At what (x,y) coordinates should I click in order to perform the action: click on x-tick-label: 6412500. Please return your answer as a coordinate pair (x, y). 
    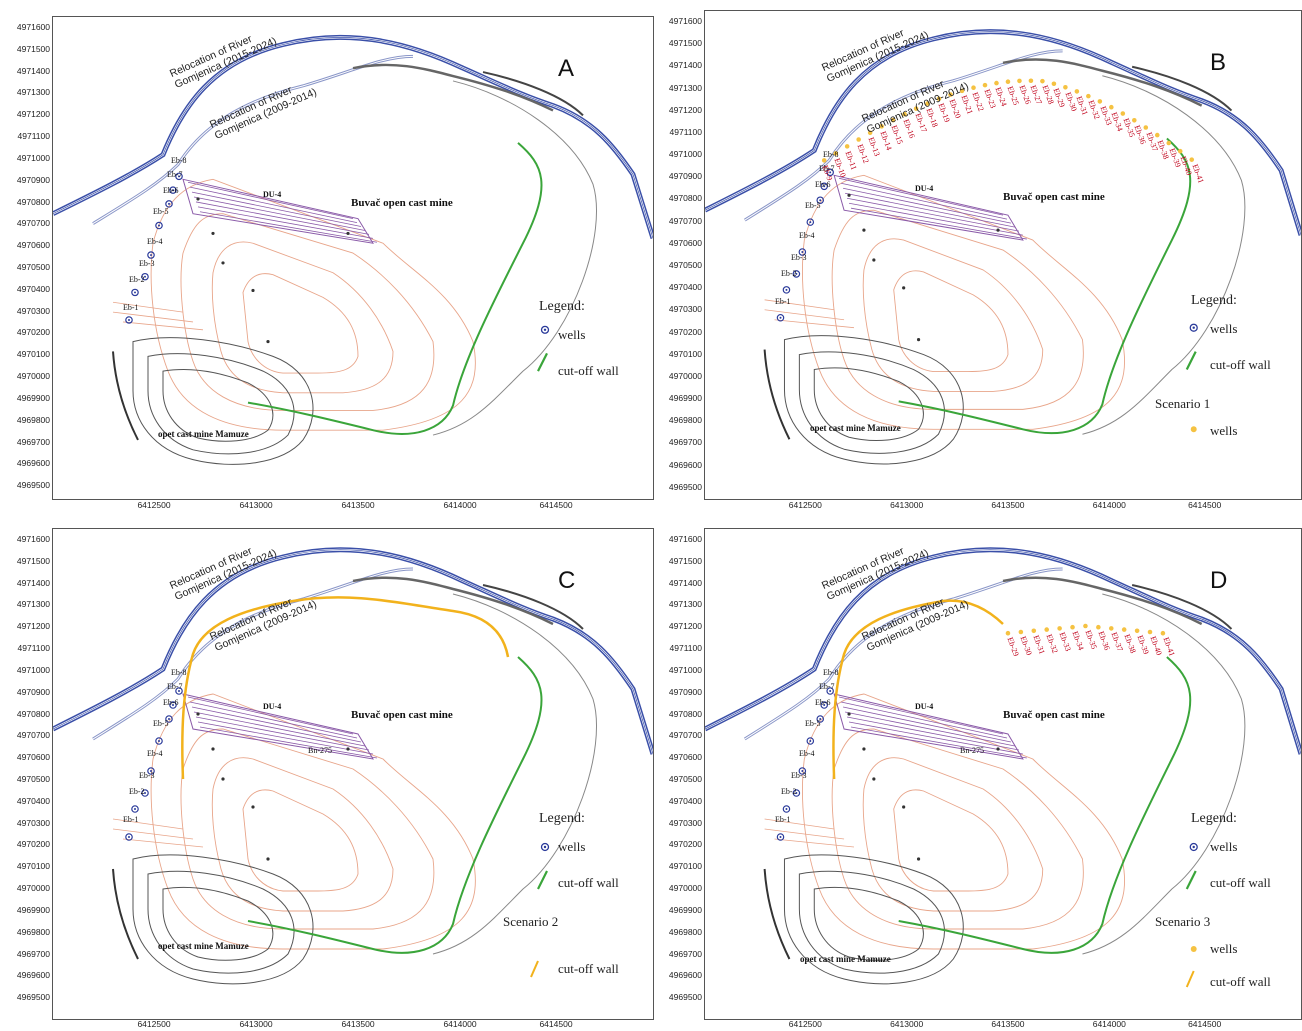
    Looking at the image, I should click on (154, 1024).